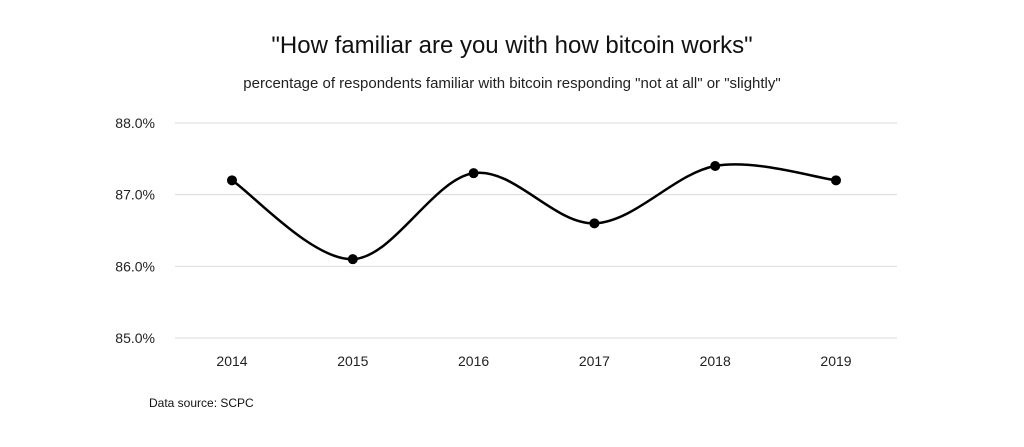 Image resolution: width=1024 pixels, height=447 pixels. Describe the element at coordinates (135, 266) in the screenshot. I see `y-tick-label: 86.0%` at that location.